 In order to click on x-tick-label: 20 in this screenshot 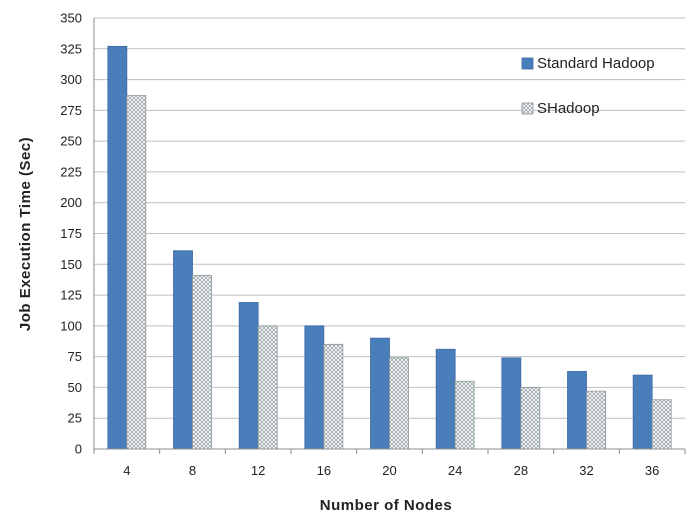, I will do `click(389, 470)`.